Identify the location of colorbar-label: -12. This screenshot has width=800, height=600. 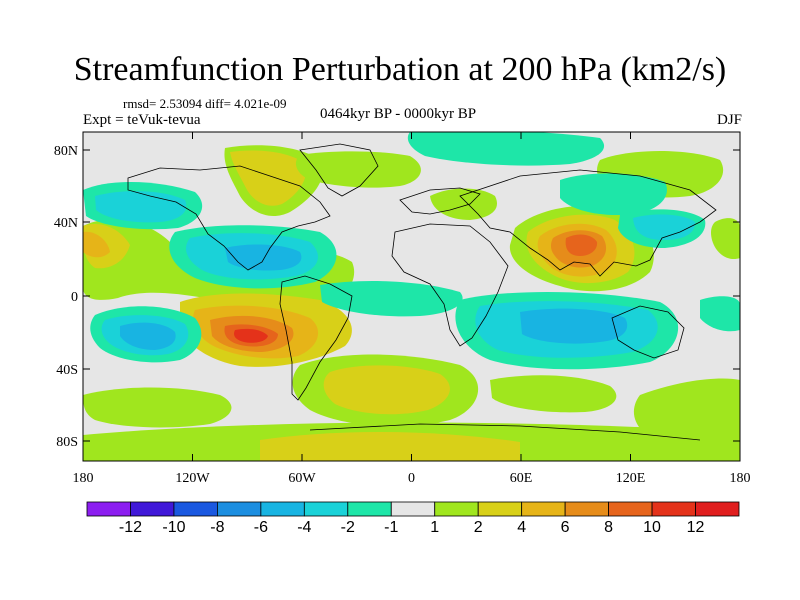
(130, 527).